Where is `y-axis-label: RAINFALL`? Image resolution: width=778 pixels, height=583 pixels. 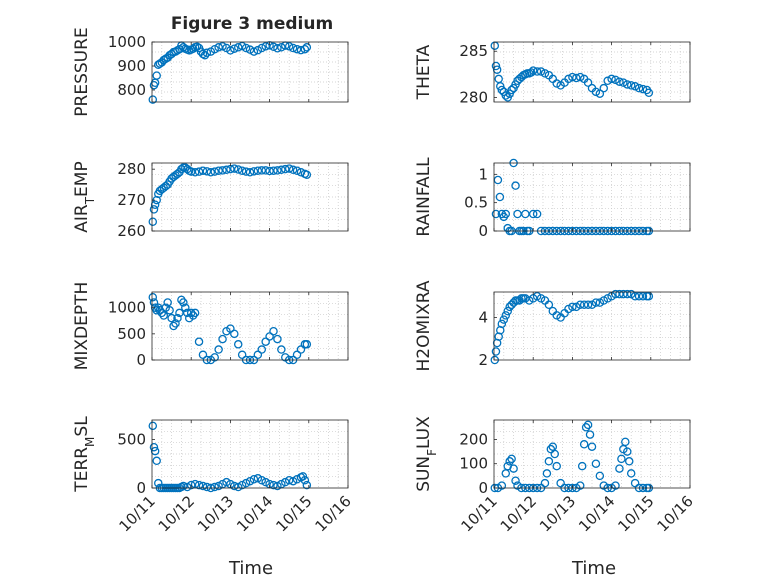
y-axis-label: RAINFALL is located at coordinates (424, 197).